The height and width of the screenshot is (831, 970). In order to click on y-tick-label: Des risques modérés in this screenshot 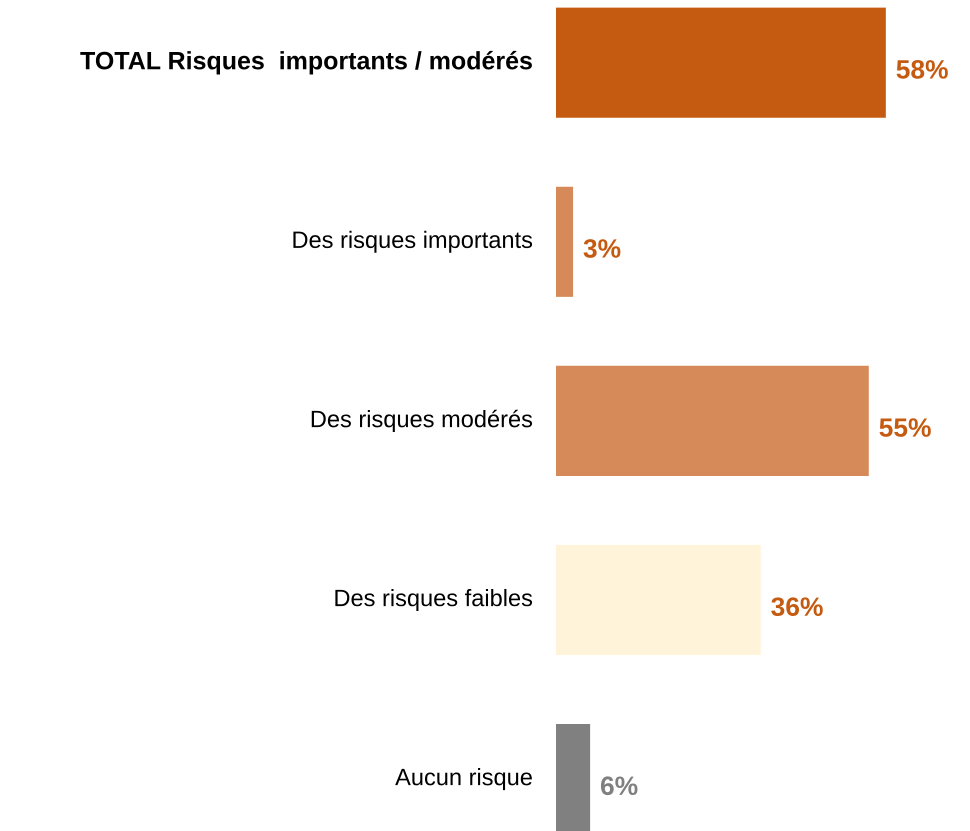, I will do `click(422, 421)`.